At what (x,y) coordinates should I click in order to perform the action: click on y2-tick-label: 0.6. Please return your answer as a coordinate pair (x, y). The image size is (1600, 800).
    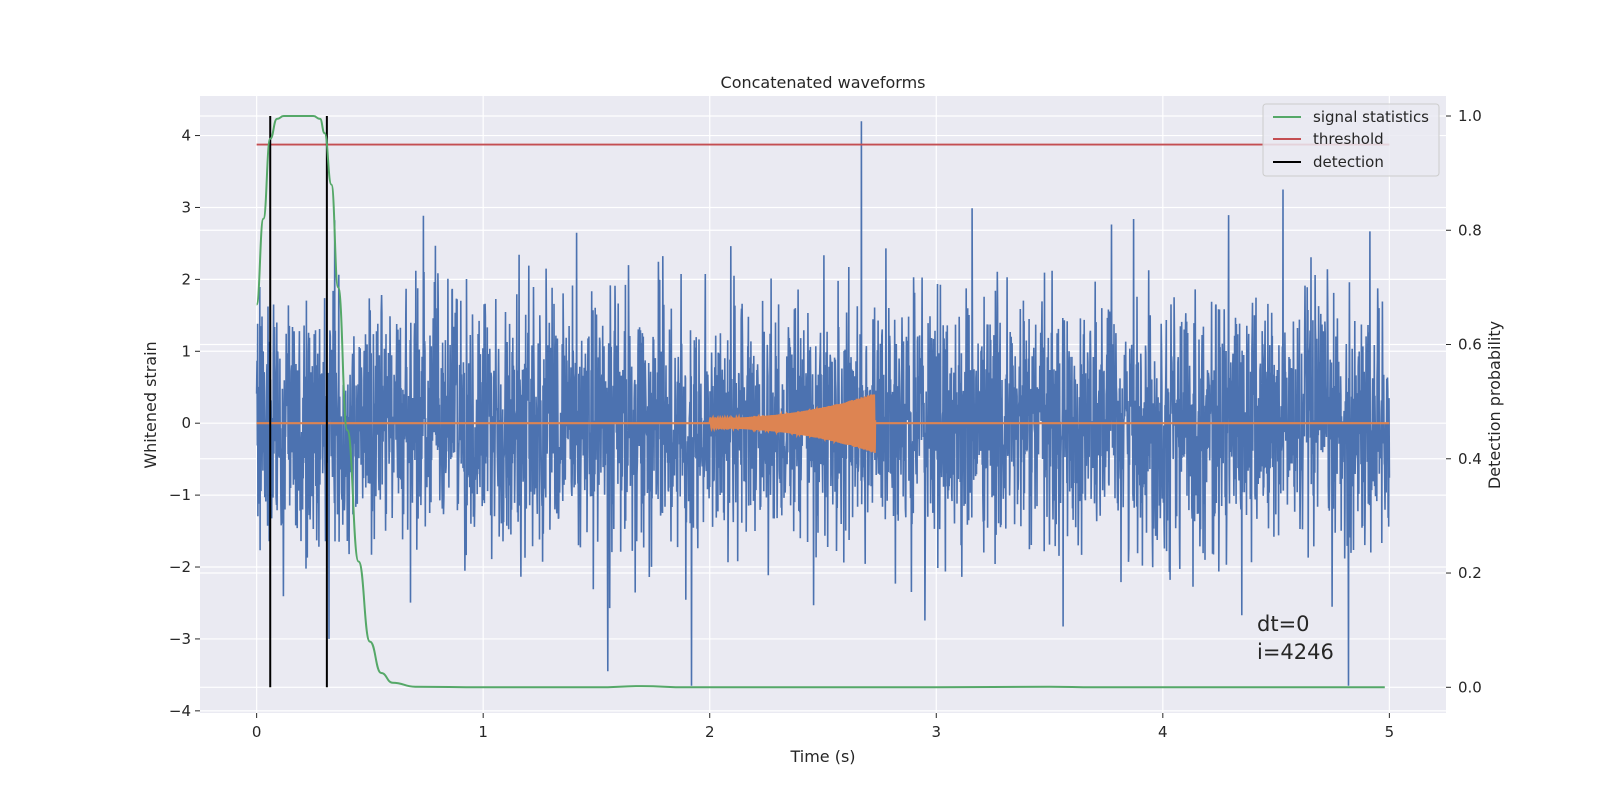
    Looking at the image, I should click on (1470, 345).